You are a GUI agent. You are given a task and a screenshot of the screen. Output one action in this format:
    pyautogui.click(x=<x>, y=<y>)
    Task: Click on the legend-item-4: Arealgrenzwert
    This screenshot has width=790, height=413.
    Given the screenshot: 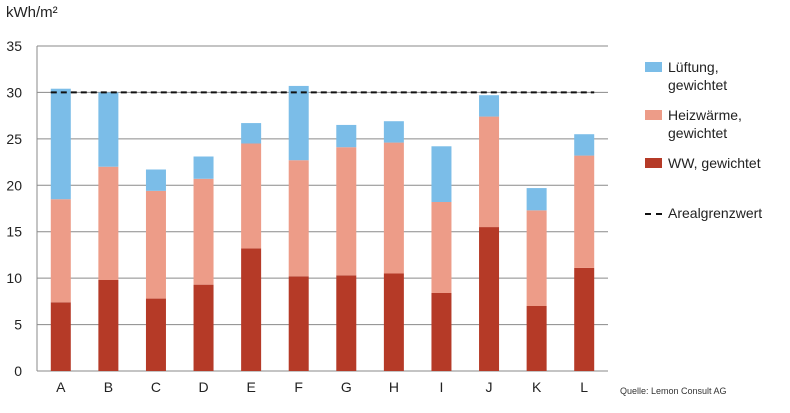 What is the action you would take?
    pyautogui.click(x=717, y=213)
    